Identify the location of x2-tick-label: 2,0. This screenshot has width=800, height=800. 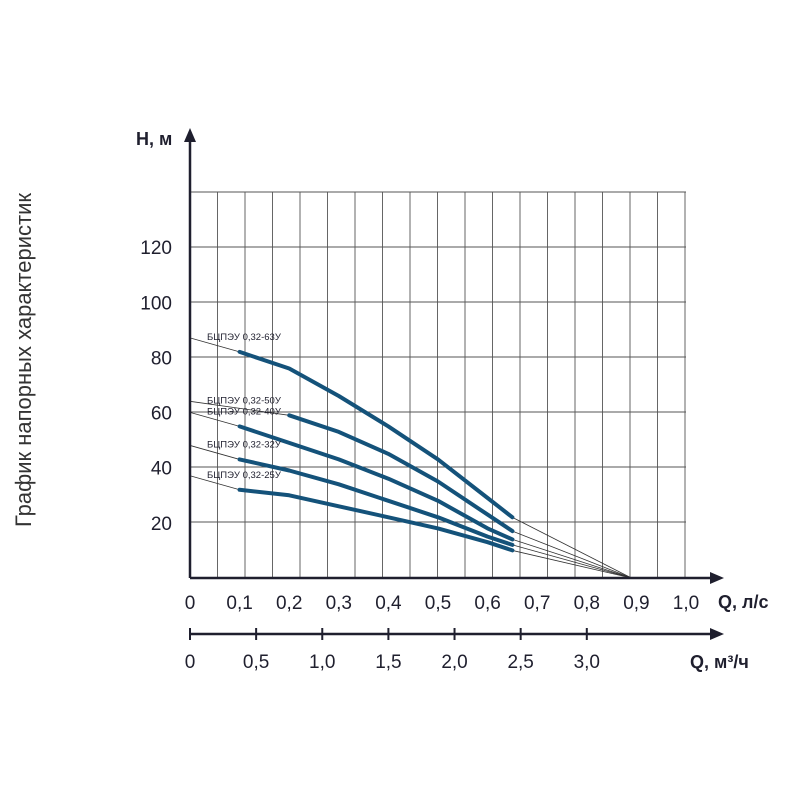
(454, 662).